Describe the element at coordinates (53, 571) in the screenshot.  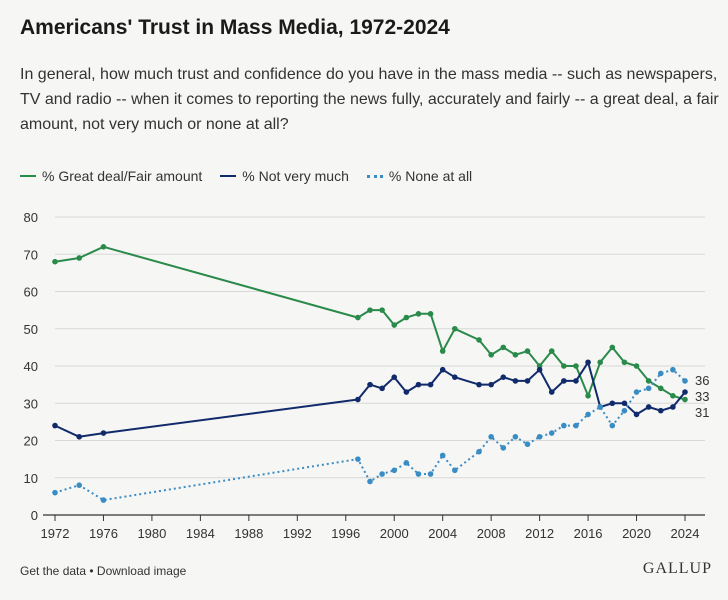
I see `get-data-link: Get the data` at that location.